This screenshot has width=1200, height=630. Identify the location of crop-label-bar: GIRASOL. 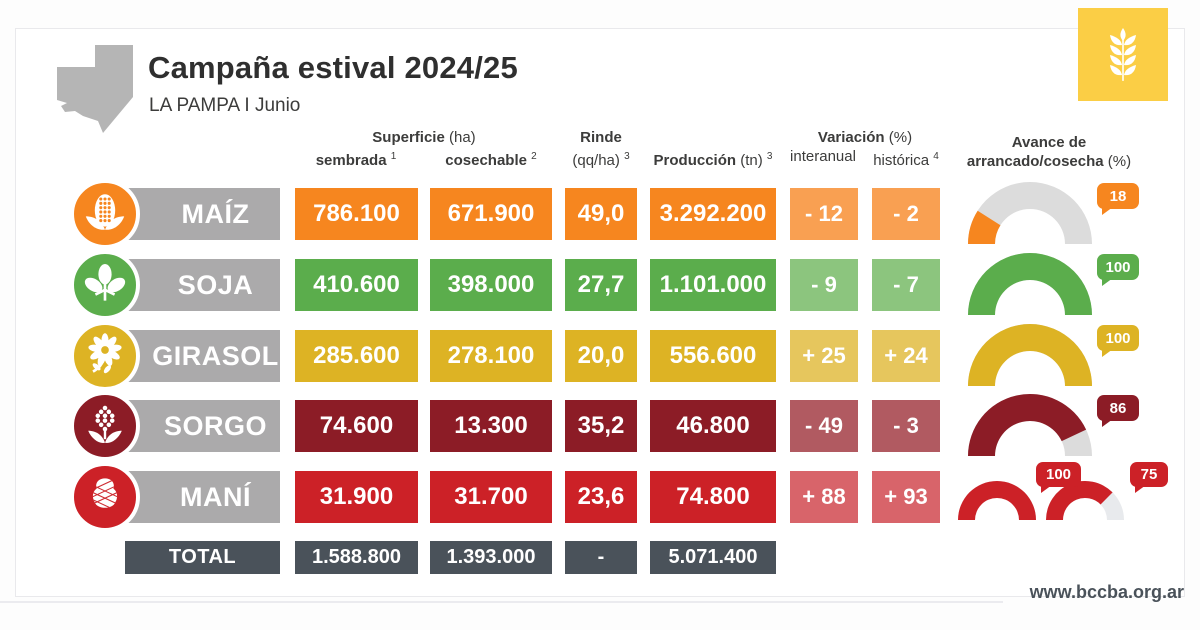
(202, 356).